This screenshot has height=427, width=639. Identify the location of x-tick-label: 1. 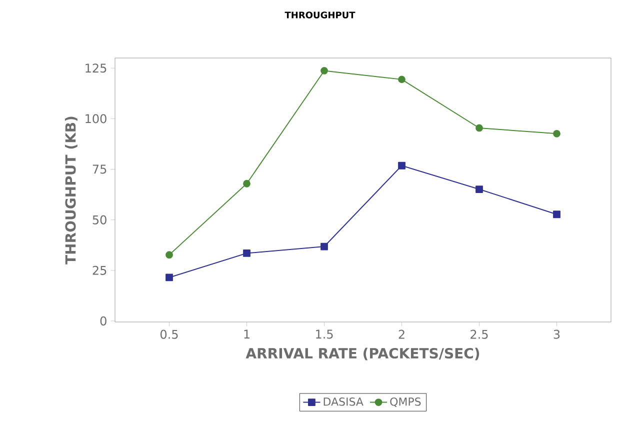
(247, 334).